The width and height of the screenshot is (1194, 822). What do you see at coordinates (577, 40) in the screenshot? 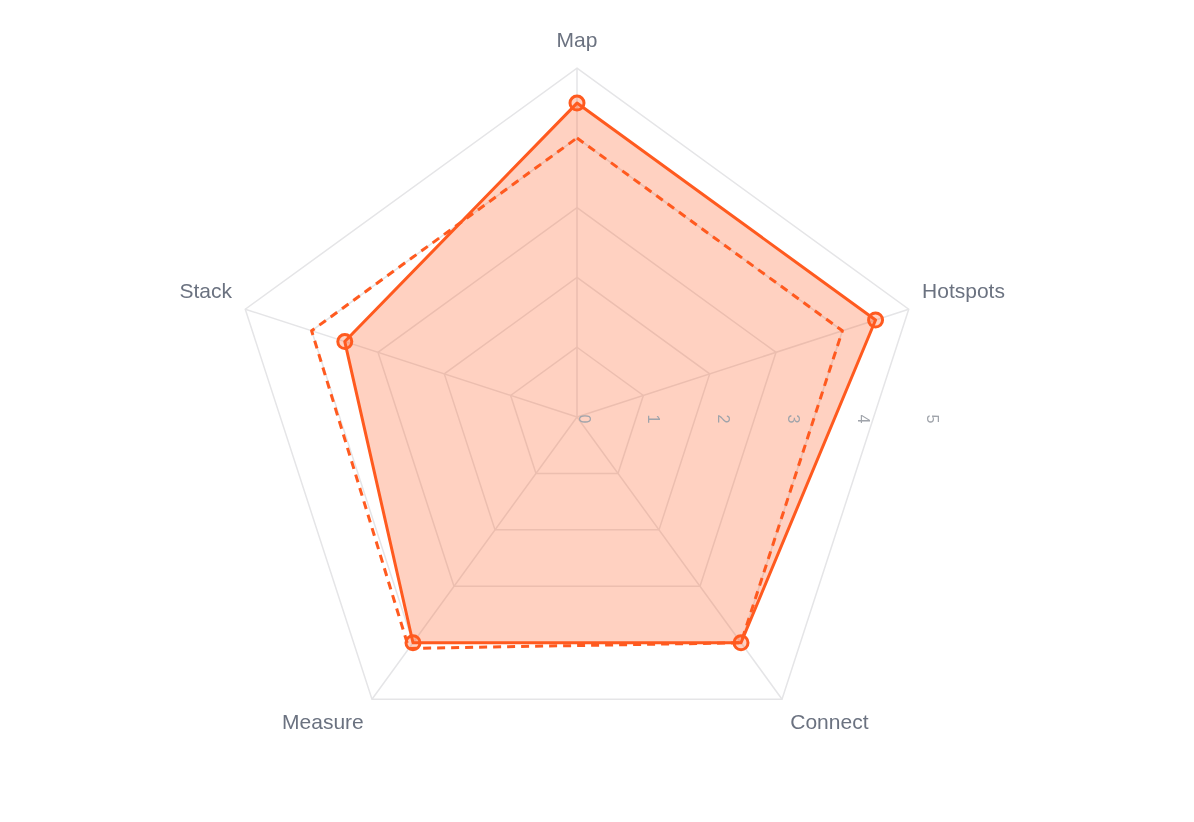
I see `spoke-label: Map` at bounding box center [577, 40].